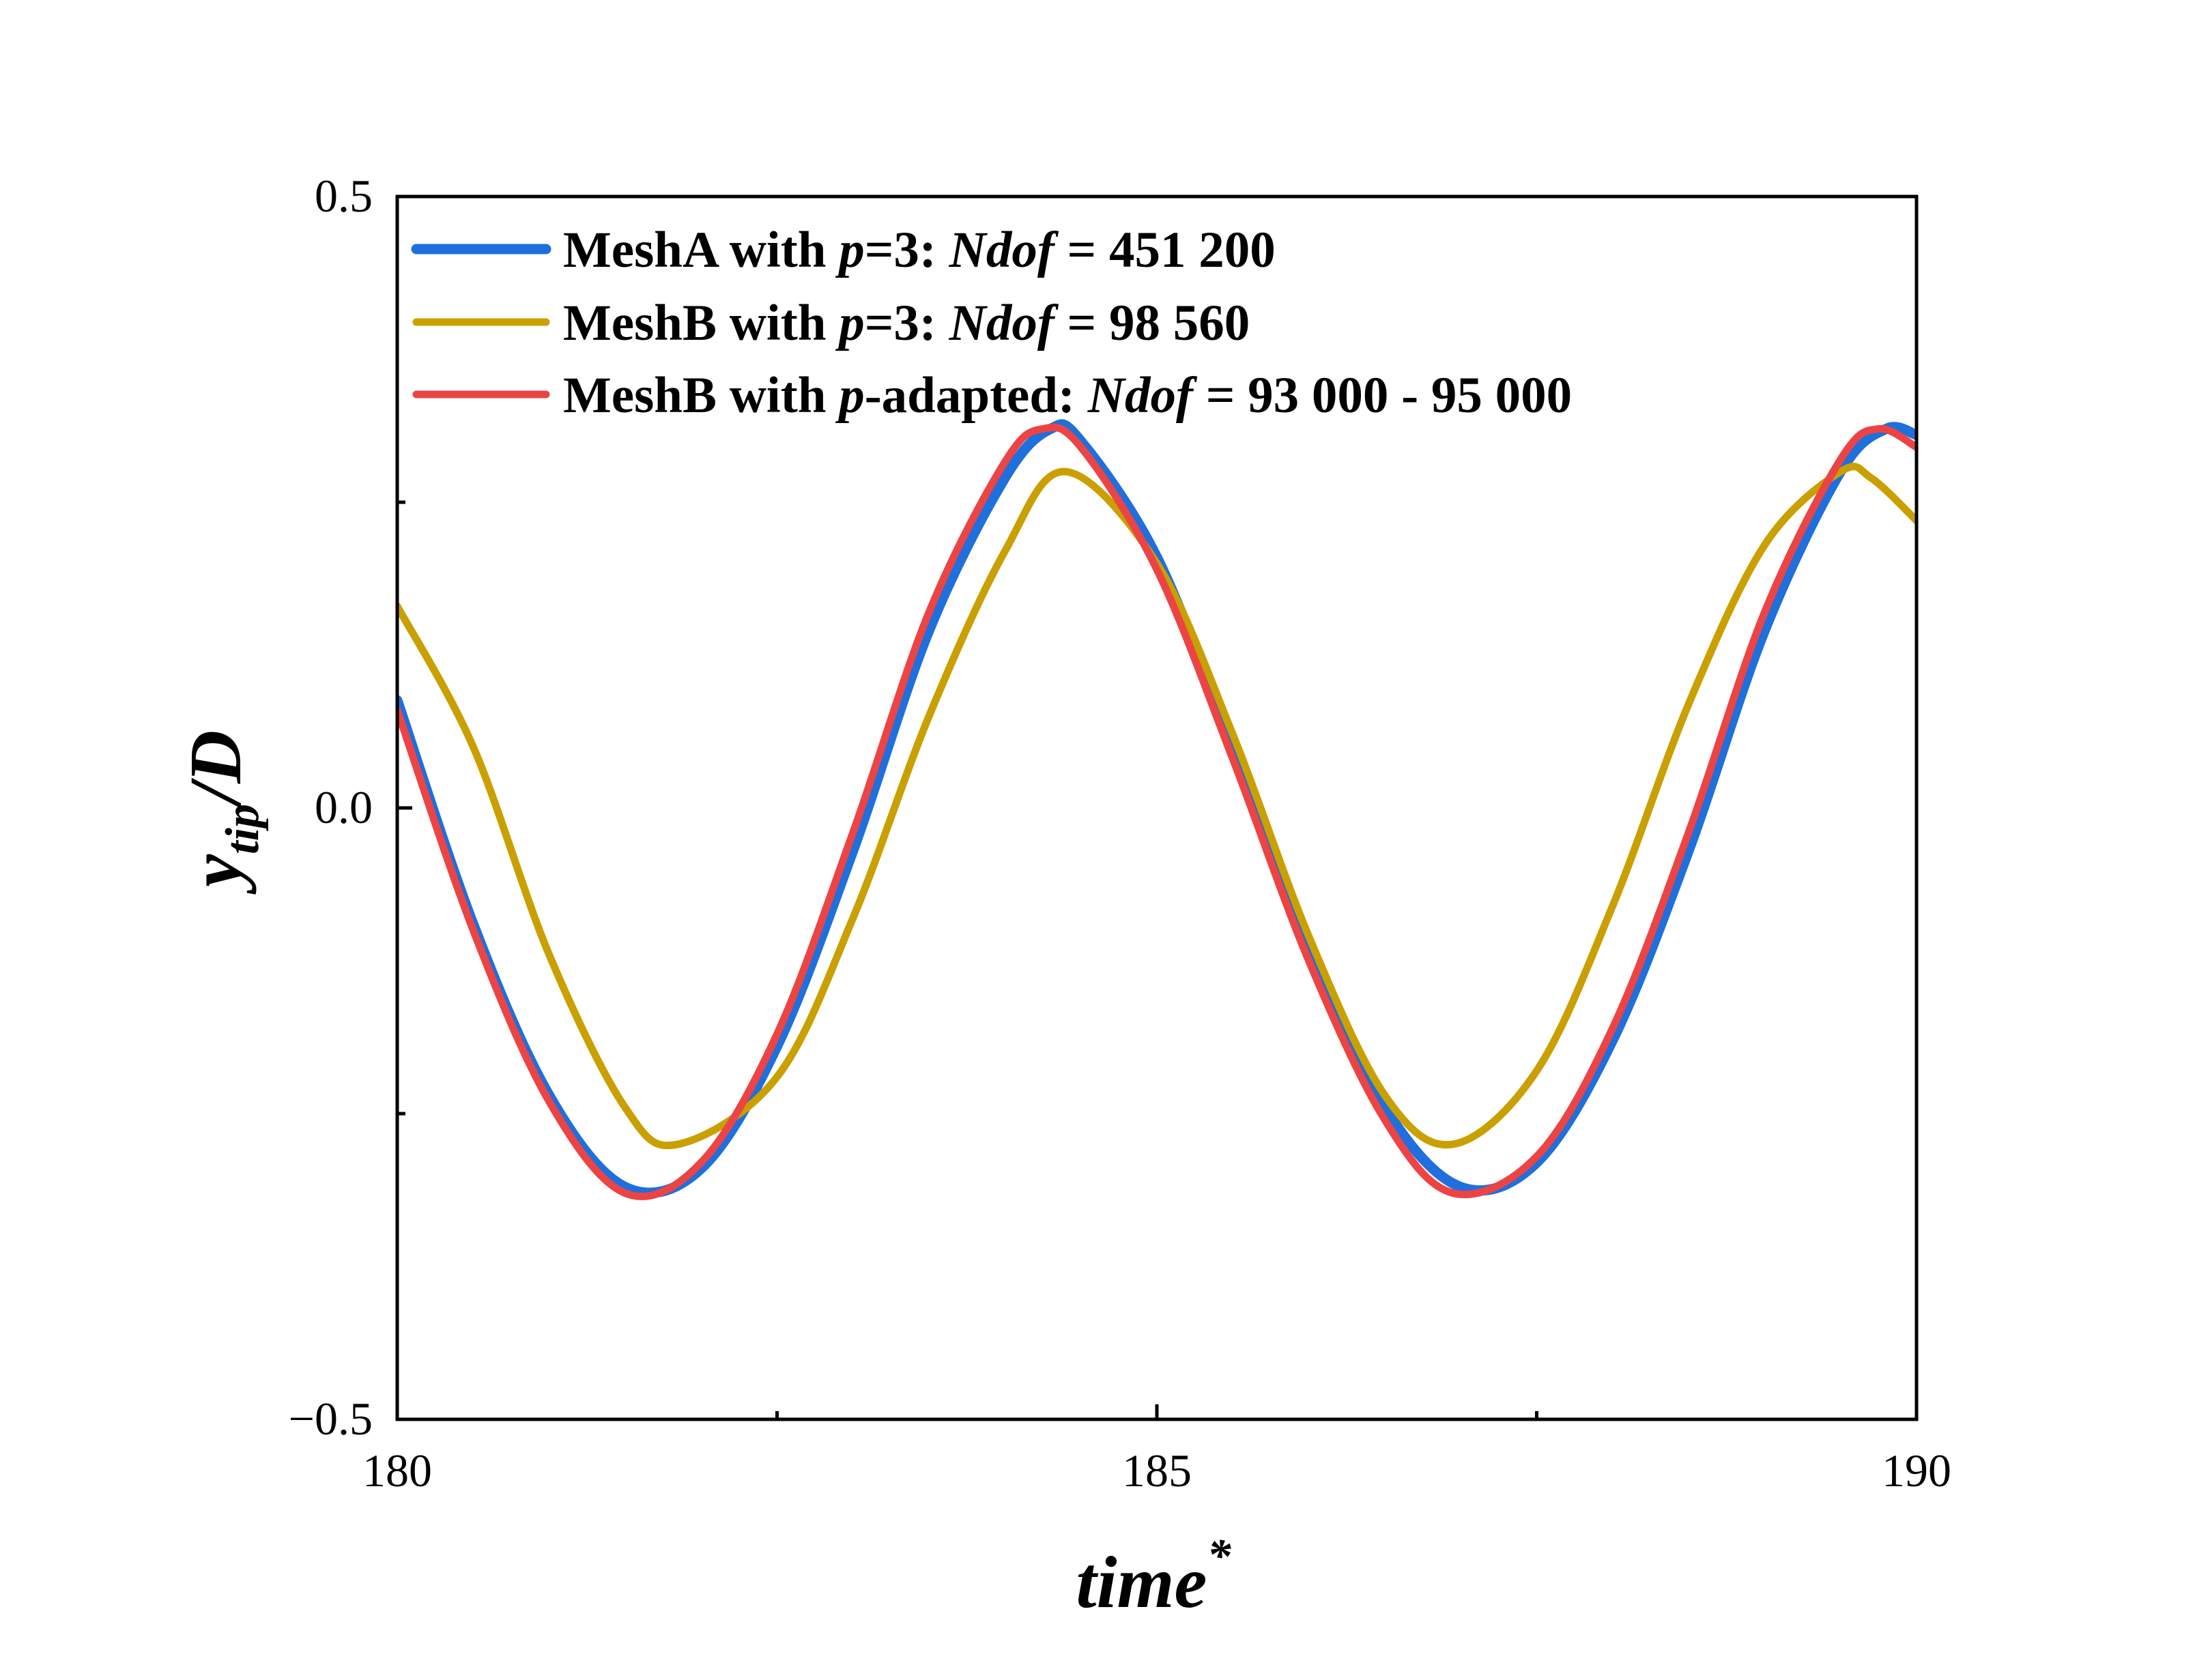  Describe the element at coordinates (344, 807) in the screenshot. I see `y-tick-label: 0.0` at that location.